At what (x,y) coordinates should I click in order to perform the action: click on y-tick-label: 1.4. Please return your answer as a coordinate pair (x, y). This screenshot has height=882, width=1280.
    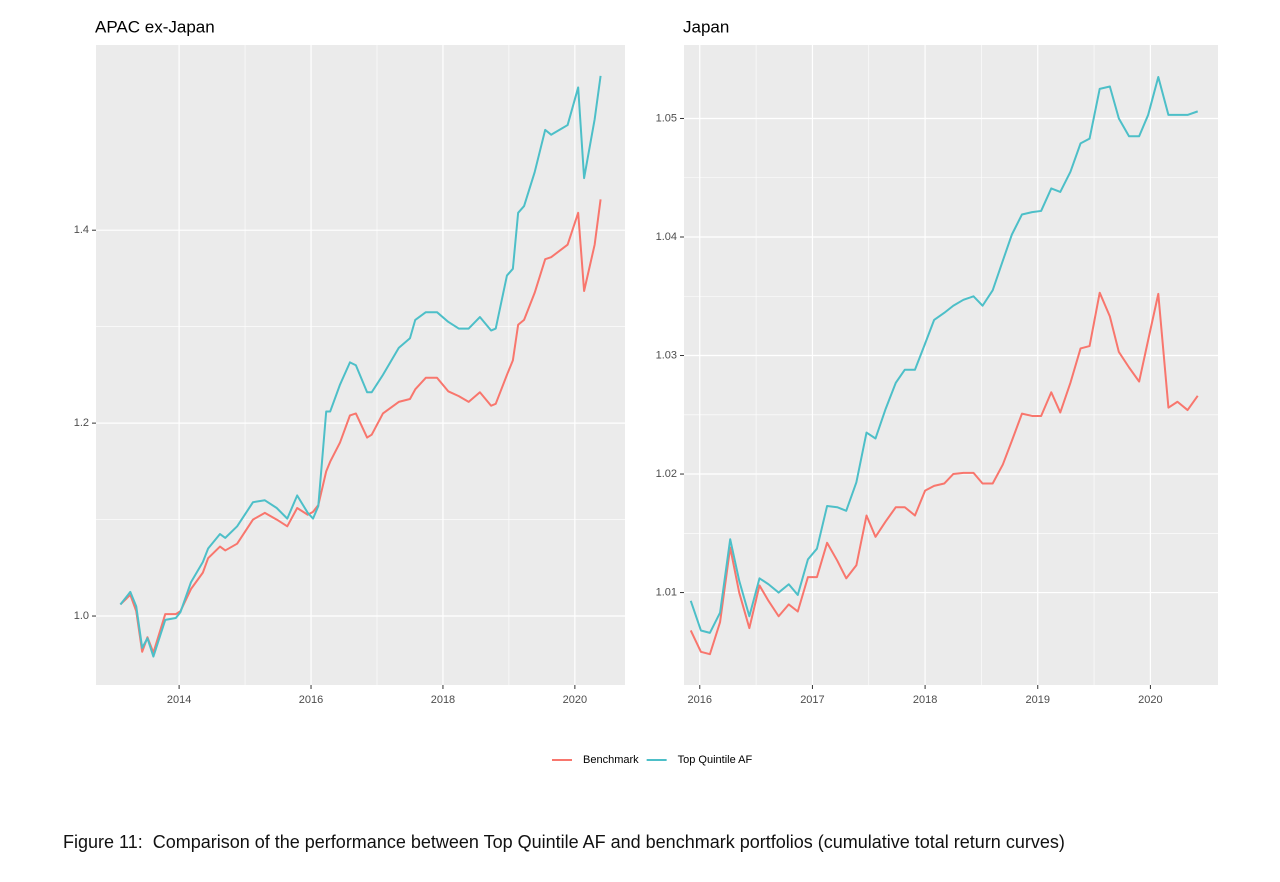
    Looking at the image, I should click on (81, 230).